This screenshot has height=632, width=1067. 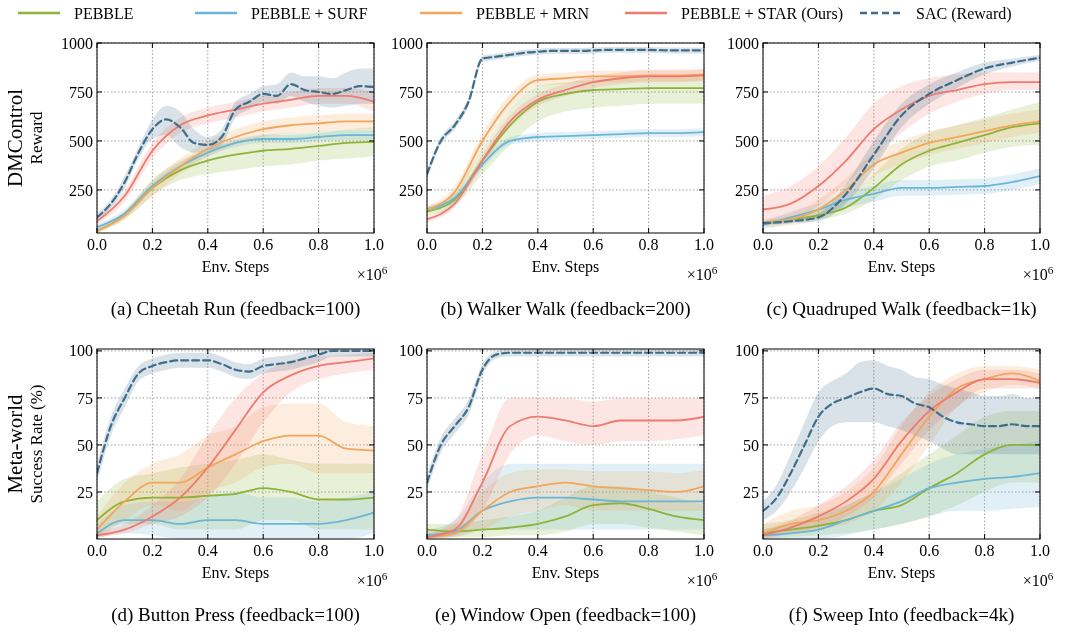 I want to click on legend-label: PEBBLE + STAR (Ours), so click(x=762, y=13).